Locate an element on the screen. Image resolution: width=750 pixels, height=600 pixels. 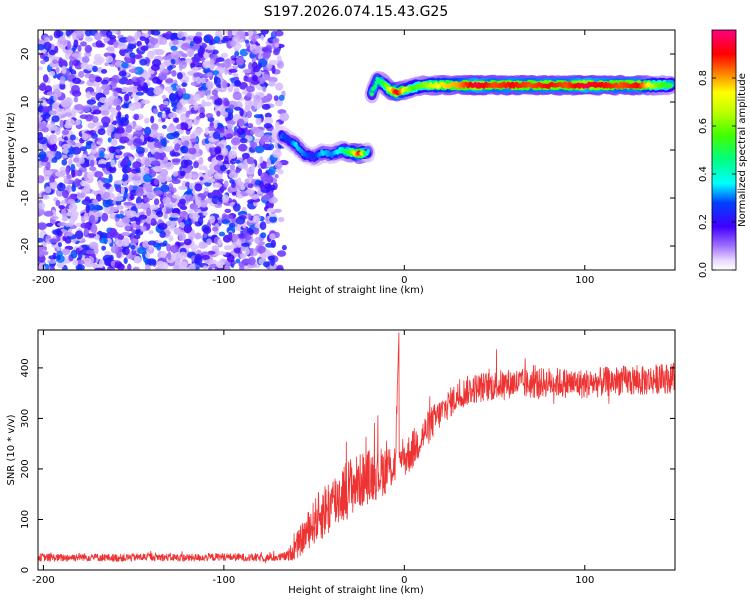
y-tick-label: 200 is located at coordinates (25, 468).